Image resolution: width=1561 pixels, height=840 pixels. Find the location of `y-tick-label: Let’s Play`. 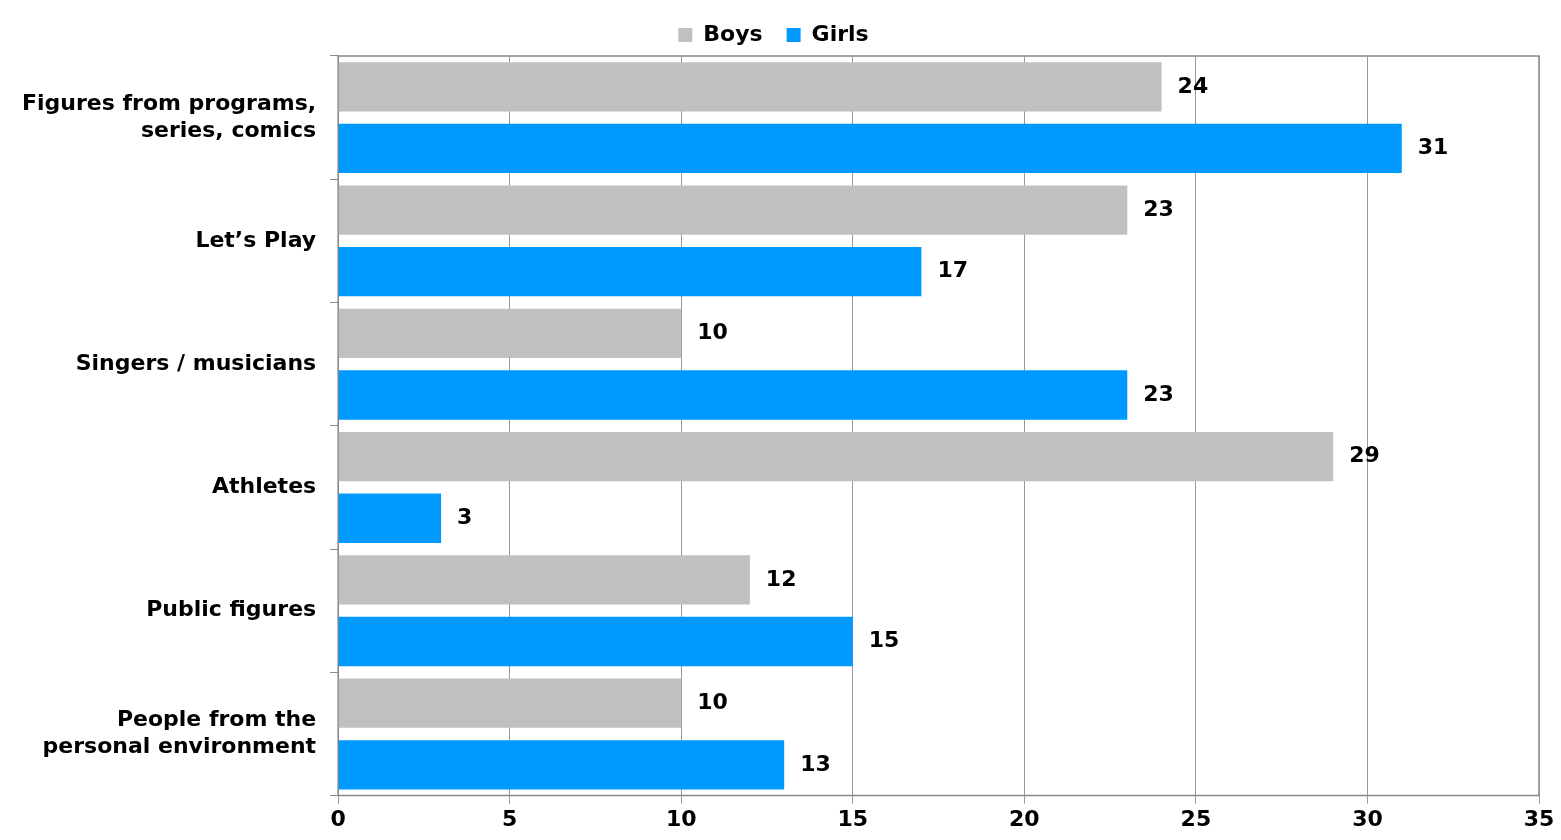

y-tick-label: Let’s Play is located at coordinates (256, 239).